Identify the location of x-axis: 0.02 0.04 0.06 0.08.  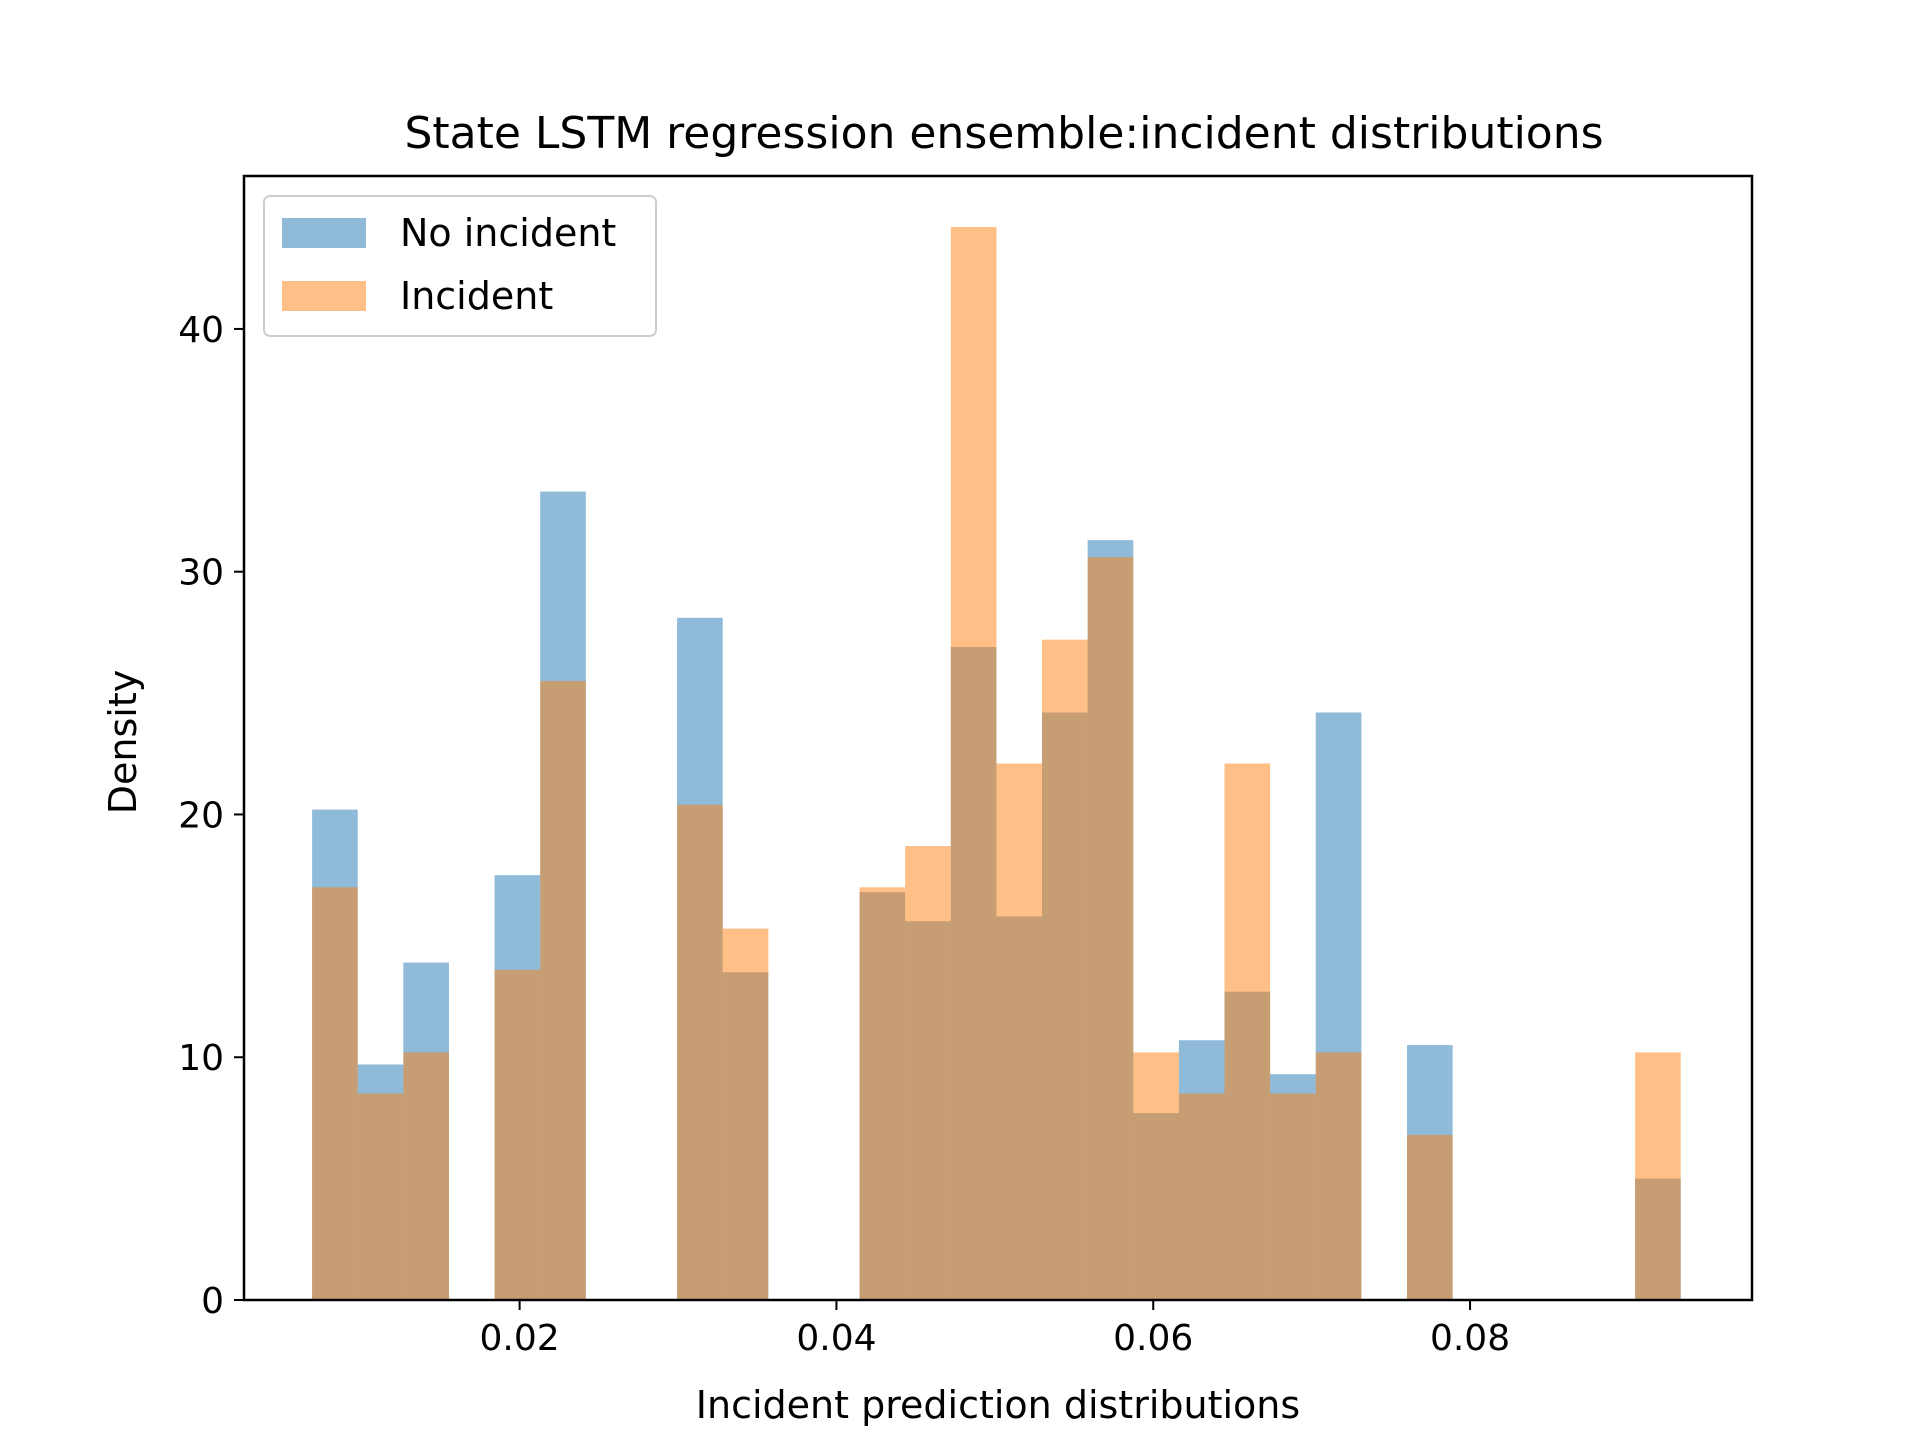
(995, 1329).